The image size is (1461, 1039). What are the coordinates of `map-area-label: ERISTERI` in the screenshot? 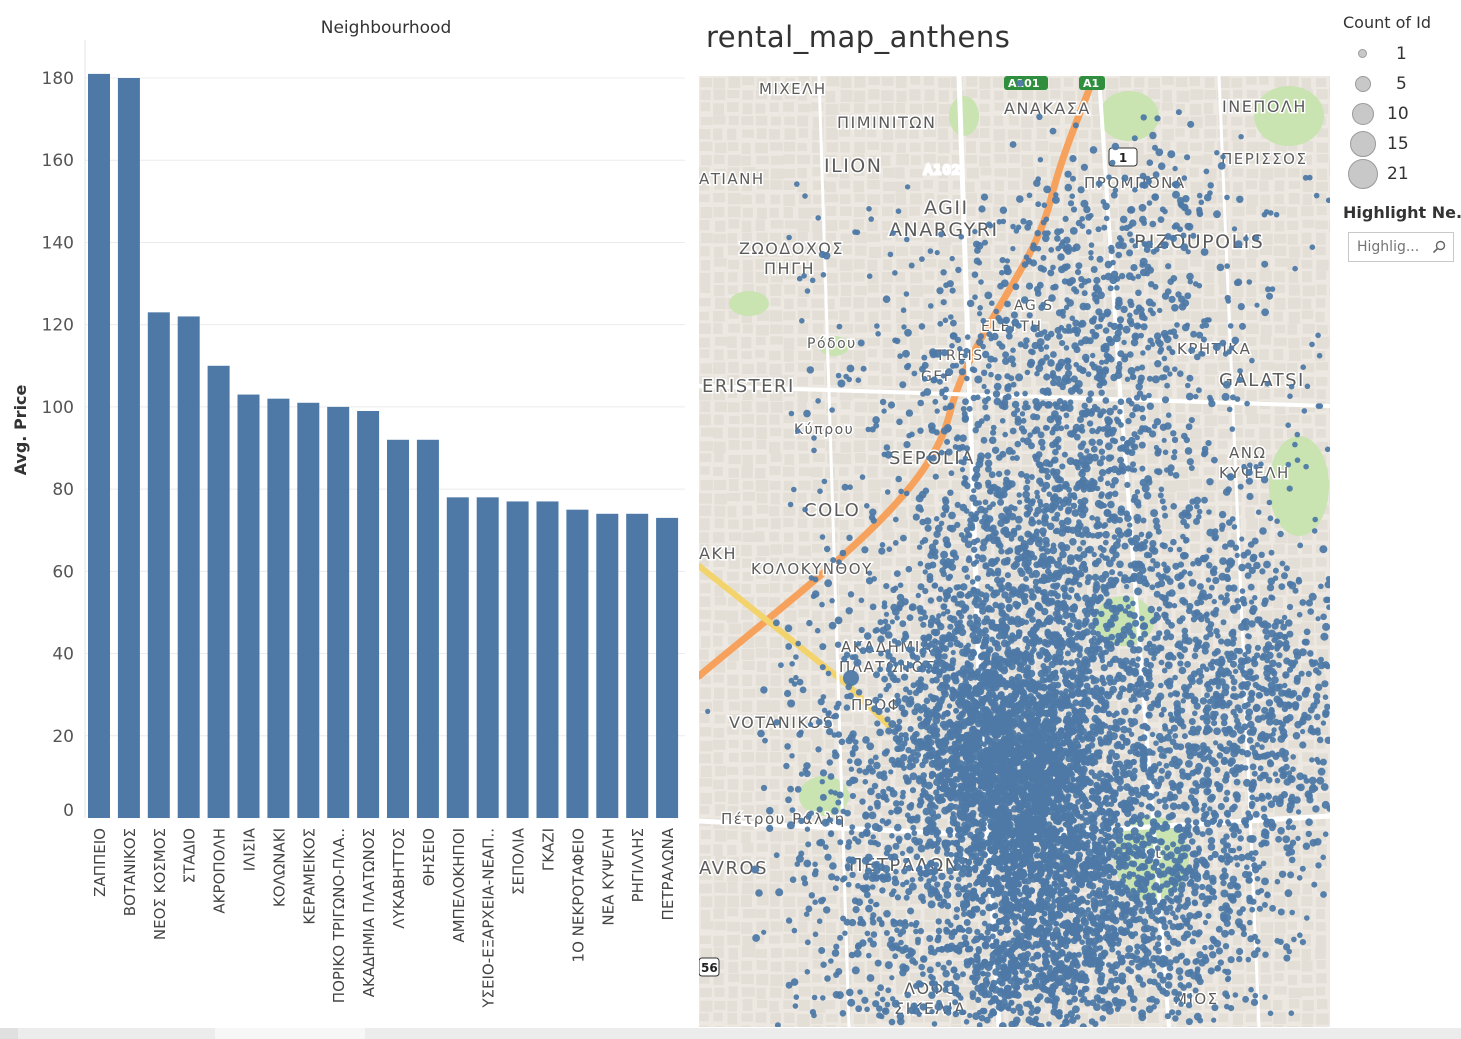 It's located at (748, 386).